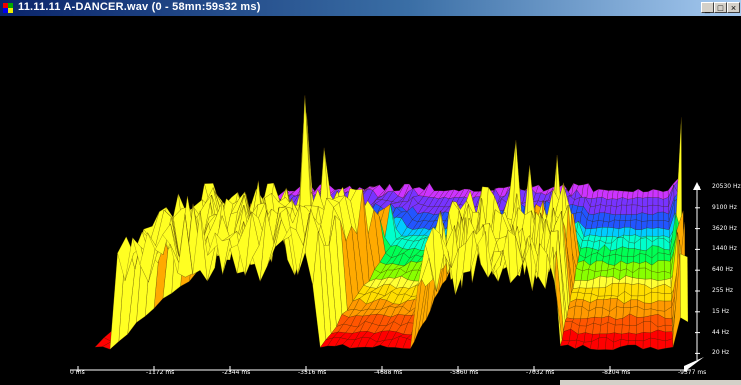 This screenshot has height=385, width=741. Describe the element at coordinates (540, 372) in the screenshot. I see `time-label: -7032 ms` at that location.